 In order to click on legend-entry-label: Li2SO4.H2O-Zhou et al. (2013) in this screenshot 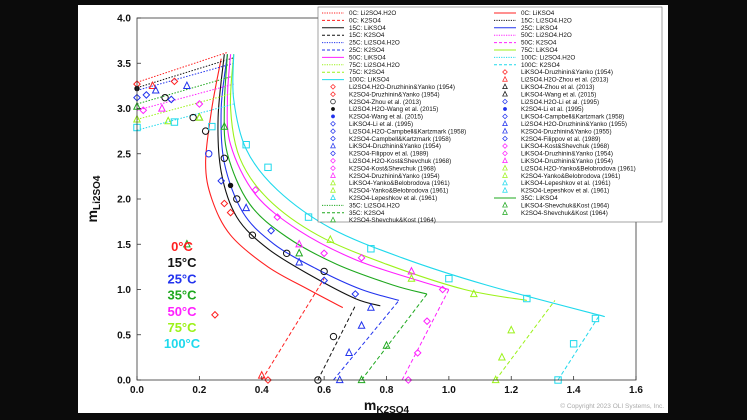, I will do `click(565, 80)`.